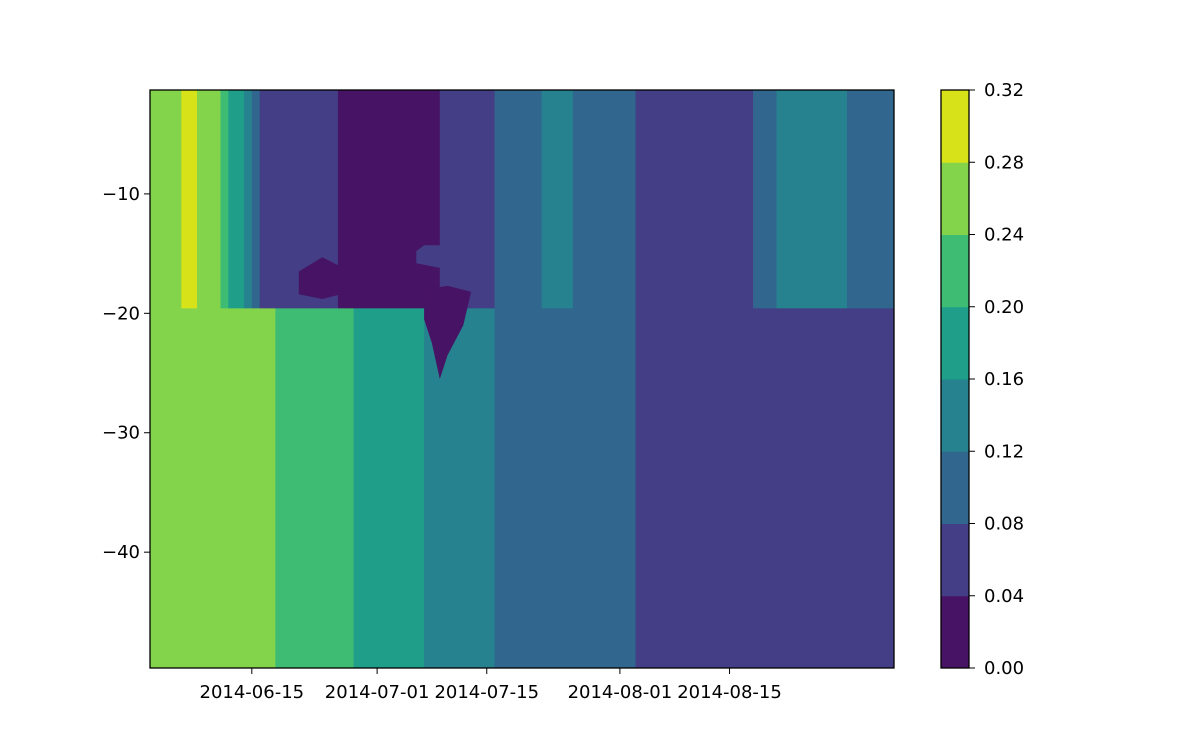 The width and height of the screenshot is (1200, 750). What do you see at coordinates (982, 379) in the screenshot?
I see `colorbar: 0.00 0.04 0.08 0.12 0.16 0.20 0.24 0.28 0.32` at bounding box center [982, 379].